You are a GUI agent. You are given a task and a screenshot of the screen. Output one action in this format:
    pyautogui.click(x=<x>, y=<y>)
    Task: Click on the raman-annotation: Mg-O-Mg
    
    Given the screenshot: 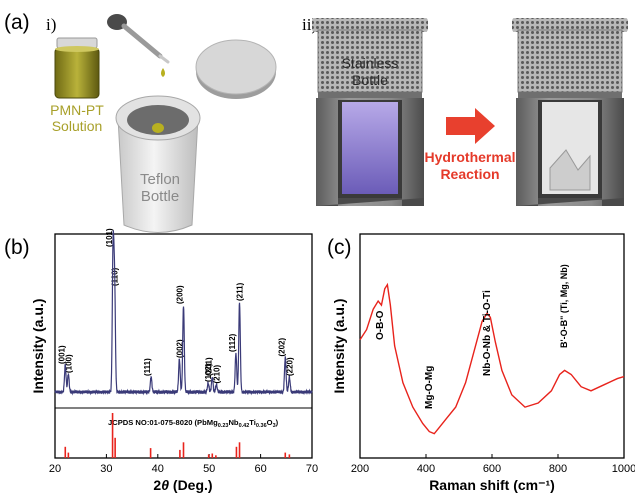 What is the action you would take?
    pyautogui.click(x=429, y=387)
    